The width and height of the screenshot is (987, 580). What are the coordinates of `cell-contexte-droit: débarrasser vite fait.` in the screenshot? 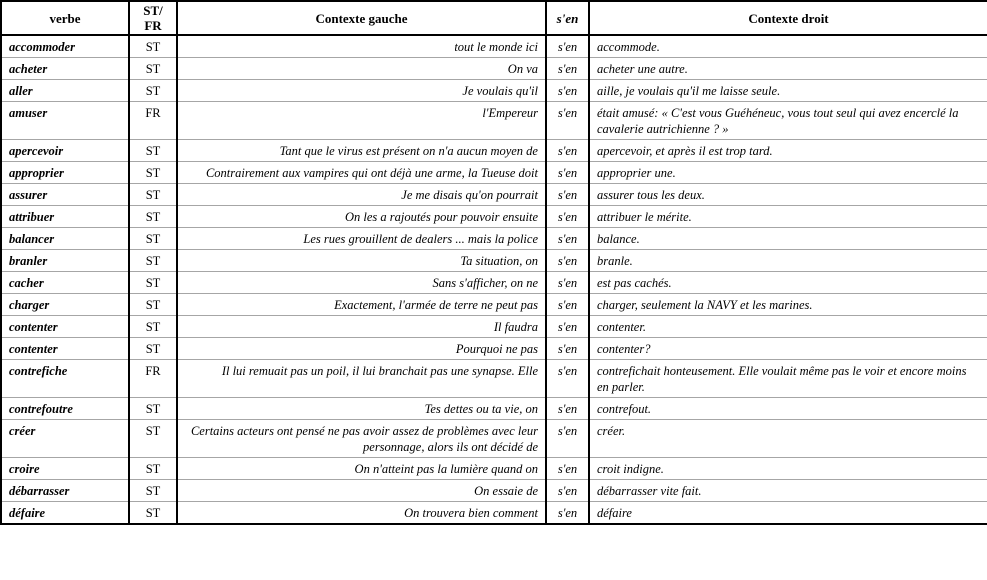 It's located at (787, 490).